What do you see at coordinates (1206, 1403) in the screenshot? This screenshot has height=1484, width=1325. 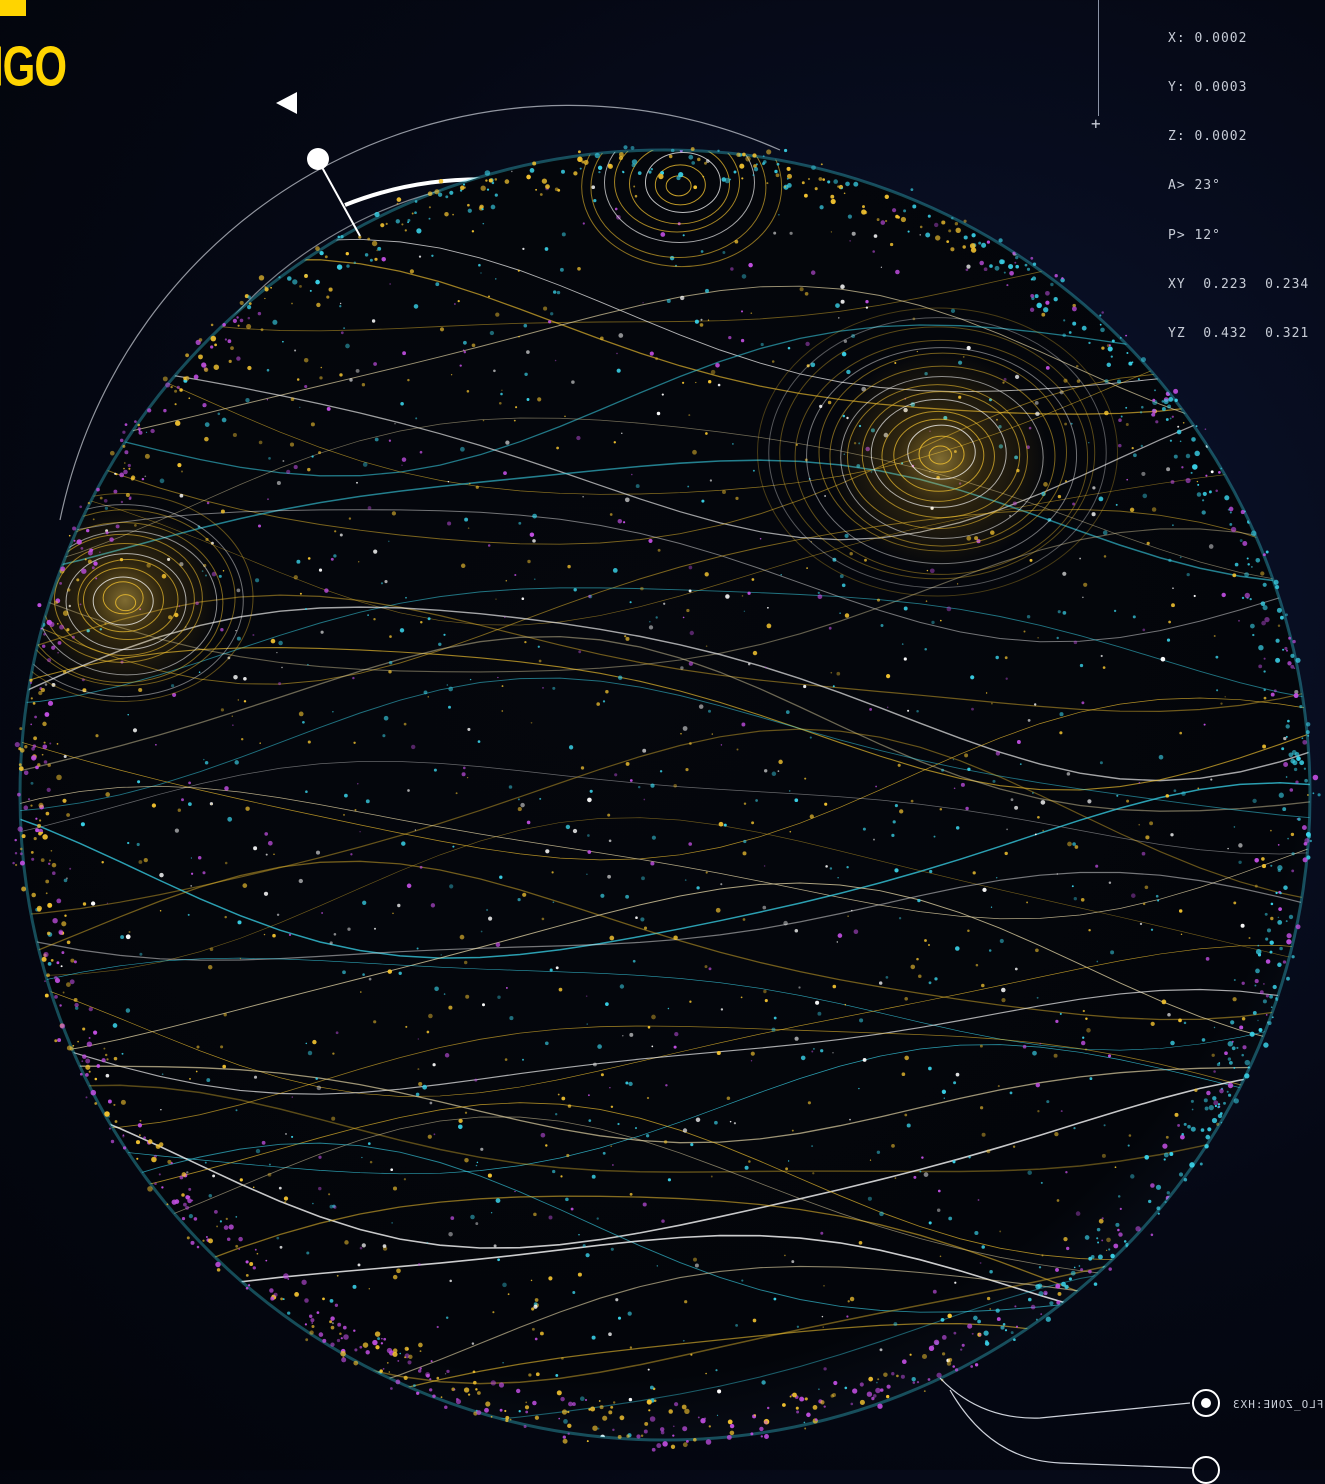 I see `target-node-icon` at bounding box center [1206, 1403].